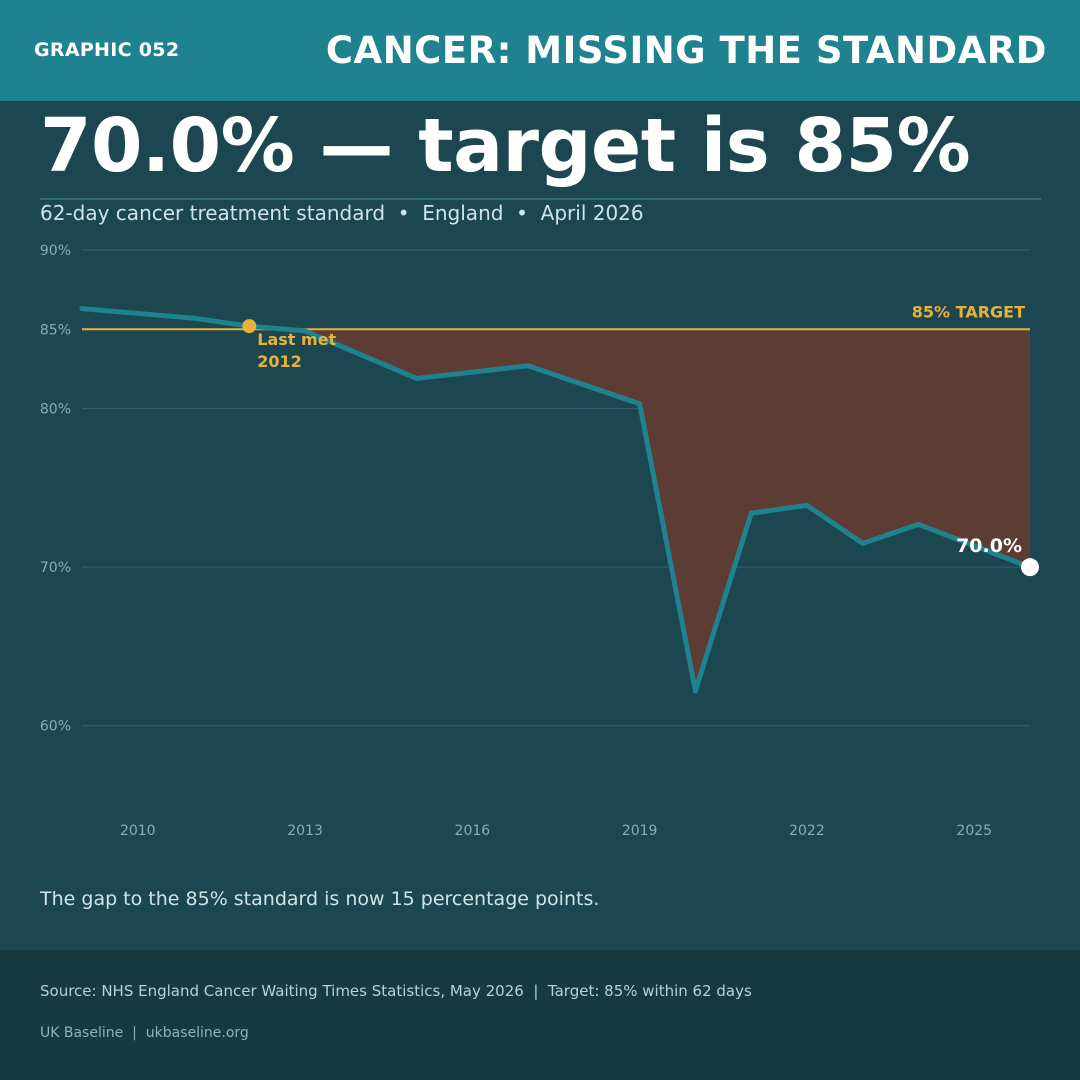 Image resolution: width=1080 pixels, height=1080 pixels. I want to click on data-point-2017, so click(528, 366).